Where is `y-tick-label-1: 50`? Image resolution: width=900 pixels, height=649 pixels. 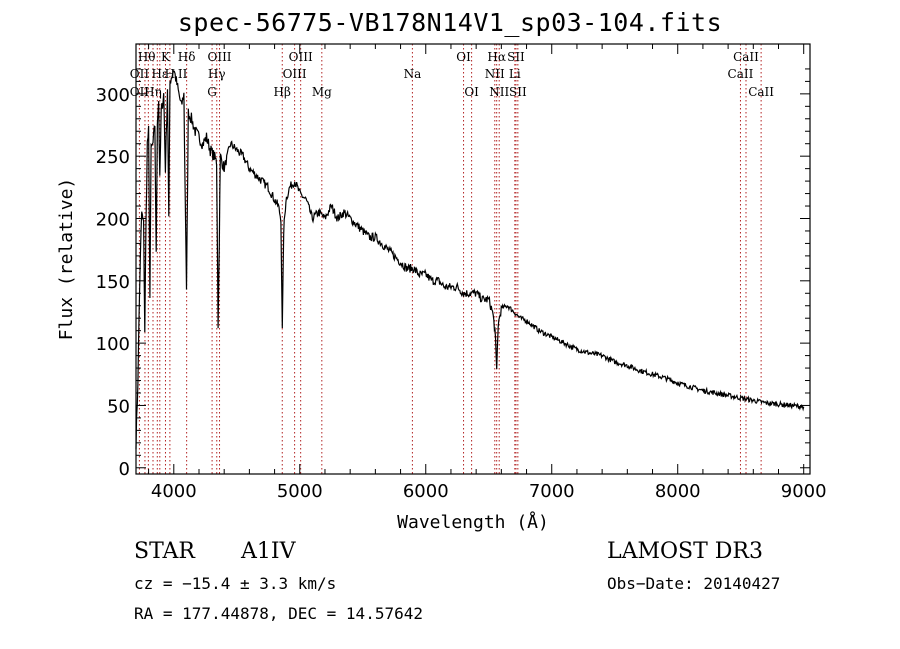
y-tick-label-1: 50 is located at coordinates (118, 406).